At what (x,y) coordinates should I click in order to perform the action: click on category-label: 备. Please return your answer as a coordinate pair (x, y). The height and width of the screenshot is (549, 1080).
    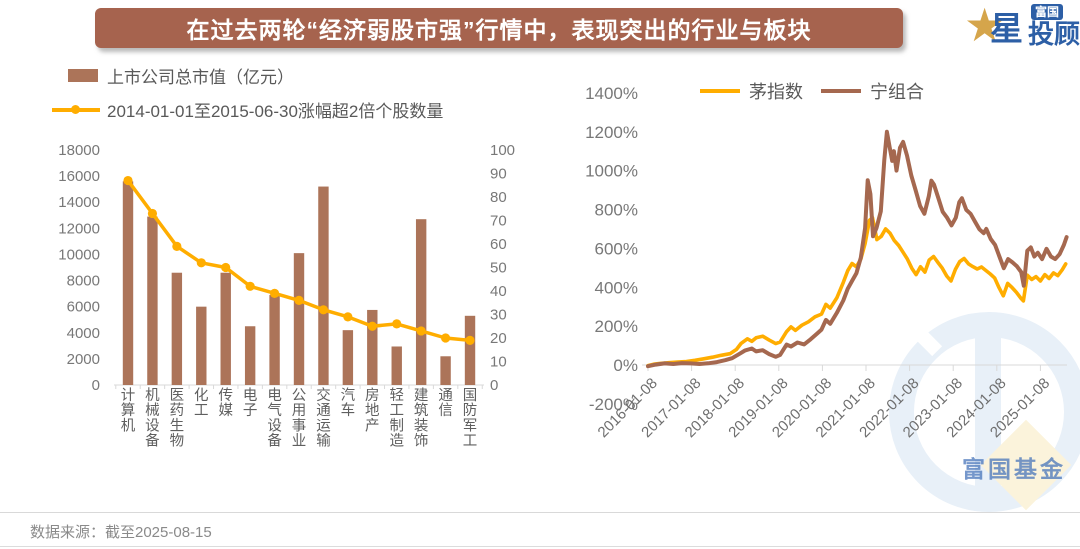
    Looking at the image, I should click on (274, 441).